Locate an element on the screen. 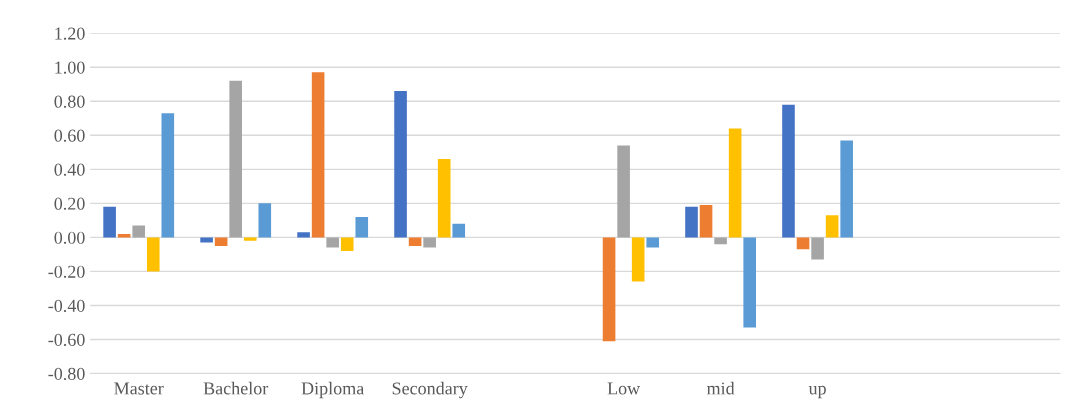 This screenshot has height=415, width=1074. x-tick-label: Secondary is located at coordinates (430, 390).